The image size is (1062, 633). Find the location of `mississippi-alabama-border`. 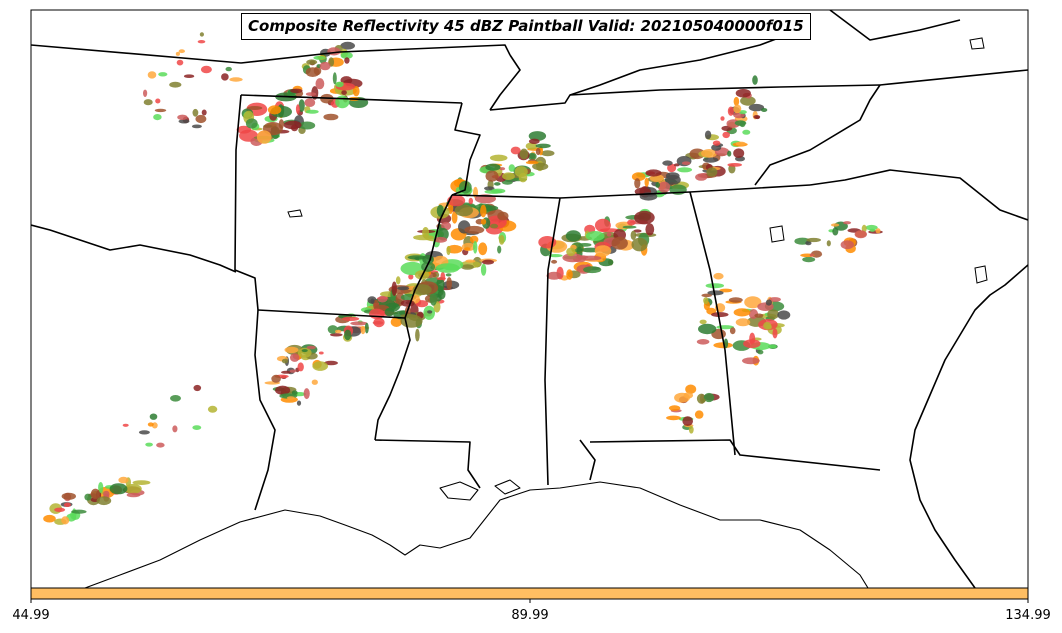

mississippi-alabama-border is located at coordinates (552, 341).